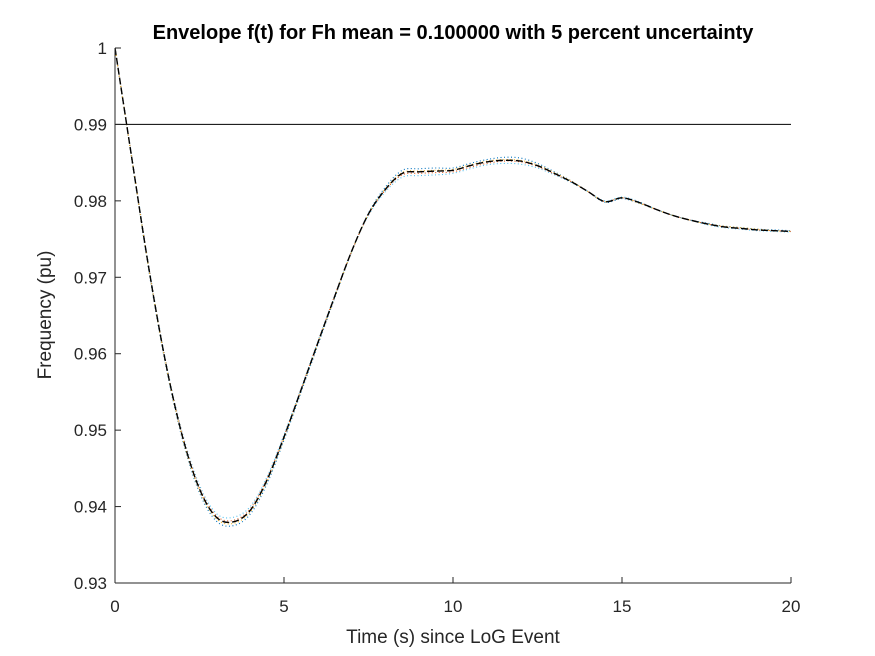 The image size is (875, 656). Describe the element at coordinates (102, 48) in the screenshot. I see `y-tick-label: 1` at that location.